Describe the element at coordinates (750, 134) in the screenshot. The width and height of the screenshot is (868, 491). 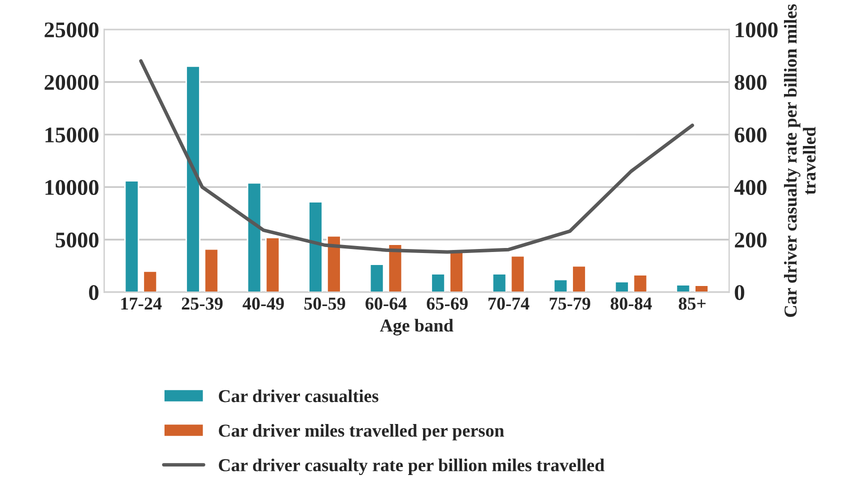
I see `y2-tick-label: 600` at that location.